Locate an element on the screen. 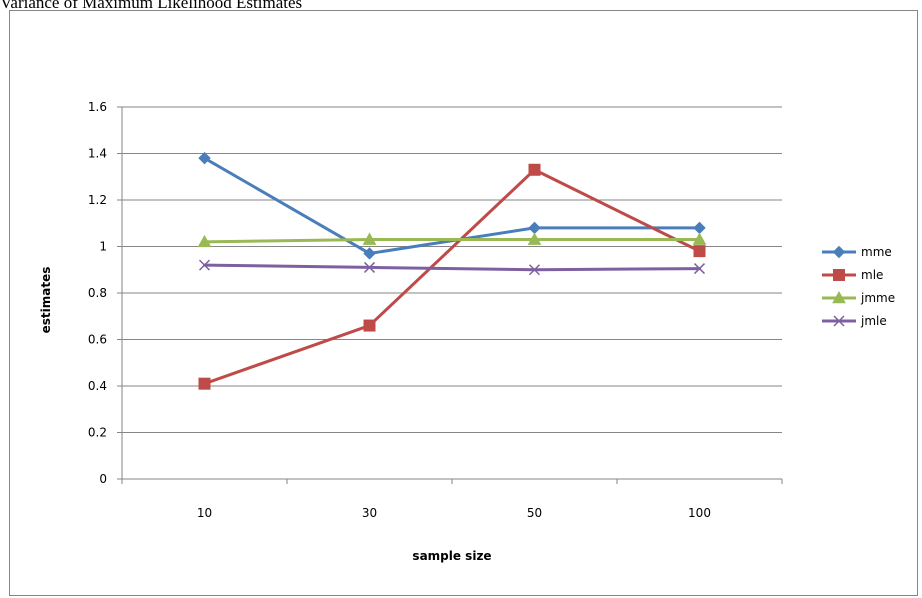 The height and width of the screenshot is (598, 922). series-jmle is located at coordinates (452, 267).